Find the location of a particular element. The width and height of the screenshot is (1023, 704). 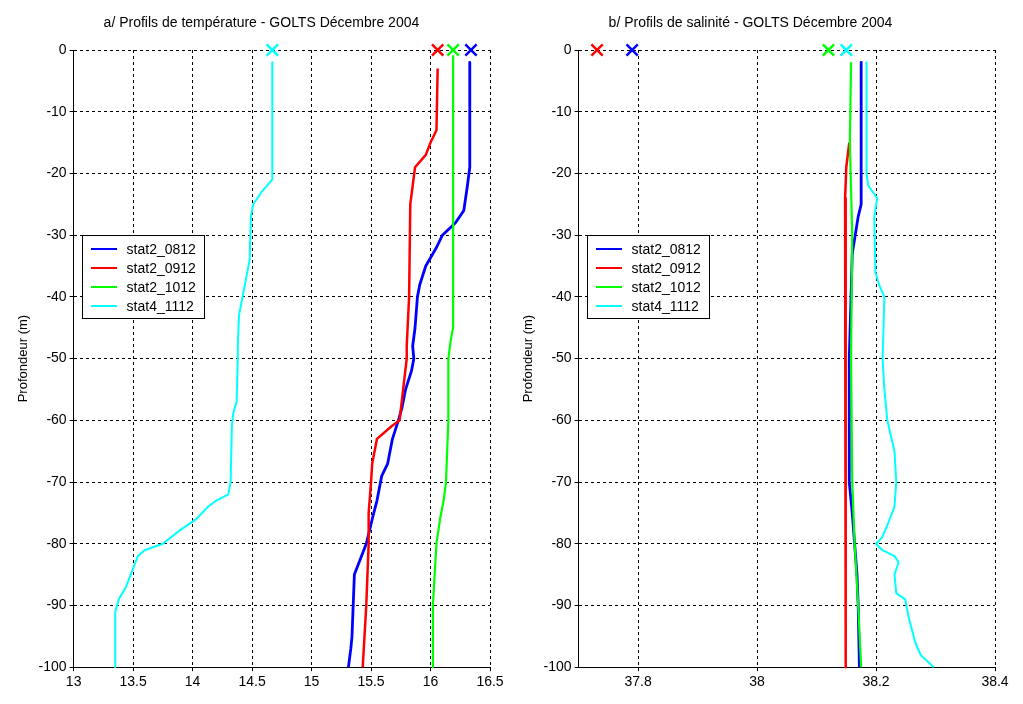

x-tick-label: 15 is located at coordinates (311, 681).